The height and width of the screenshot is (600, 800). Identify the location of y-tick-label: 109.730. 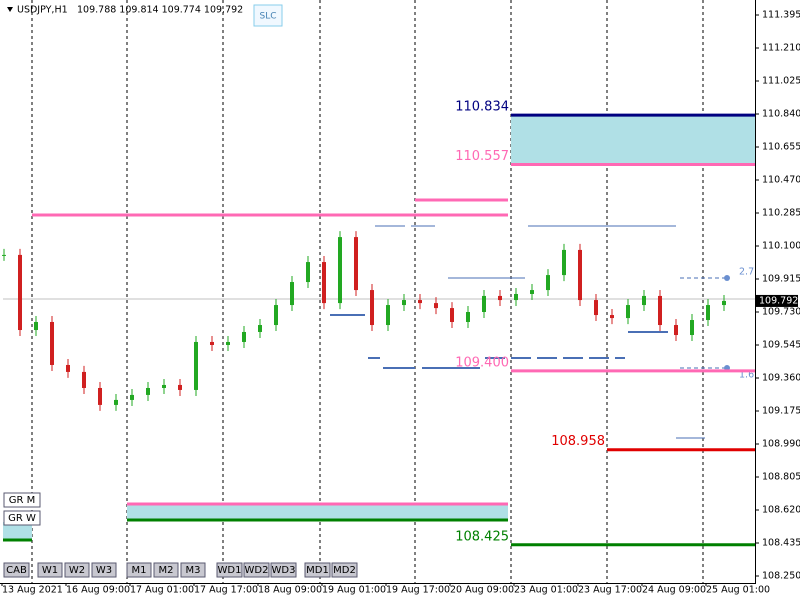
(781, 312).